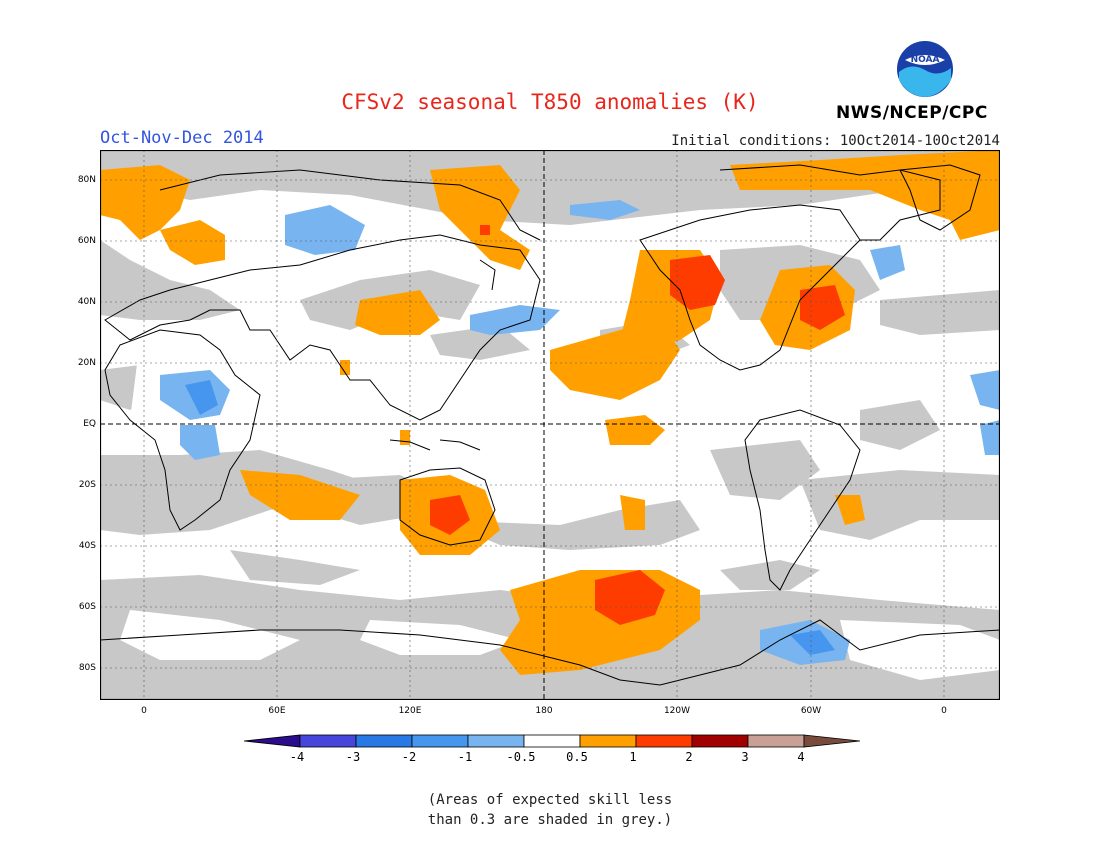 The height and width of the screenshot is (850, 1100). I want to click on colorbar-label: -0.5, so click(521, 757).